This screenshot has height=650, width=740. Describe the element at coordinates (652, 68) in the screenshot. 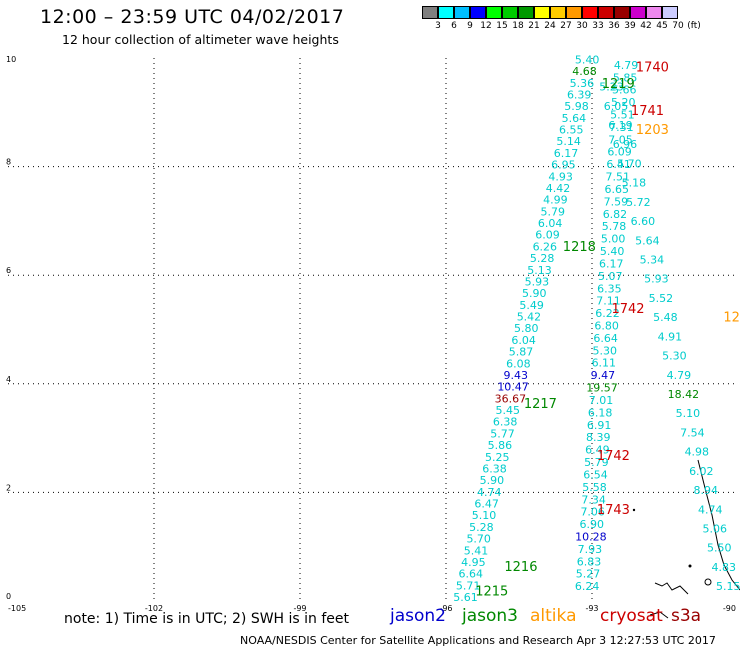

I see `pass-number-label: 1740` at that location.